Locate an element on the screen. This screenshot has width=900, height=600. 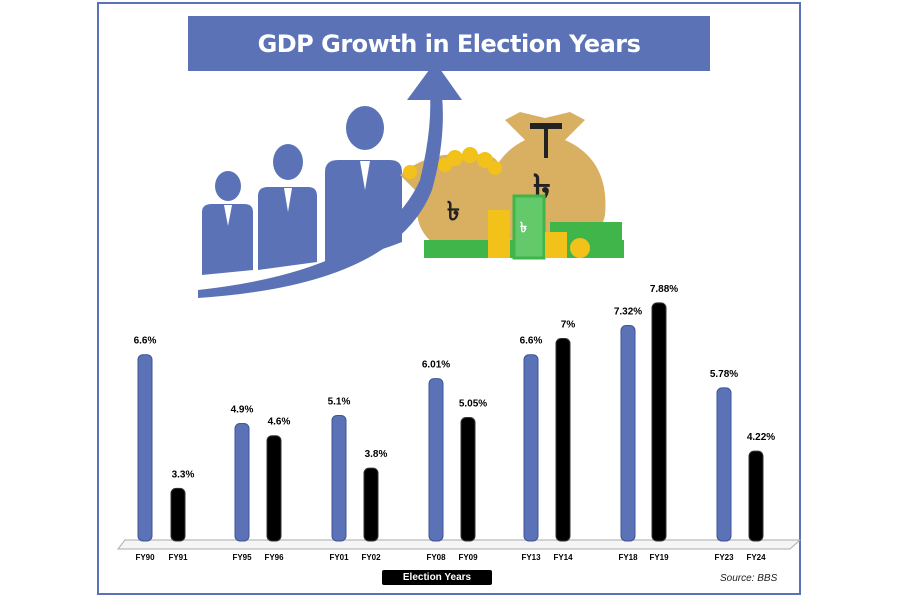
banknotes-icon: ৳ is located at coordinates (524, 227).